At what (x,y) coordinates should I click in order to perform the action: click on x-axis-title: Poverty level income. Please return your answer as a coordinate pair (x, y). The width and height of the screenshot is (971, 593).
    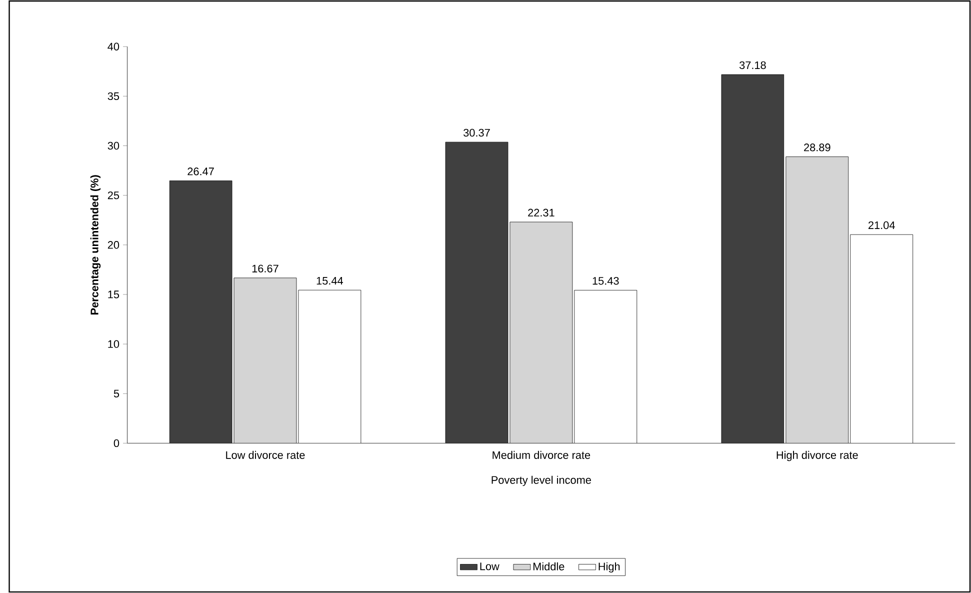
    Looking at the image, I should click on (541, 481).